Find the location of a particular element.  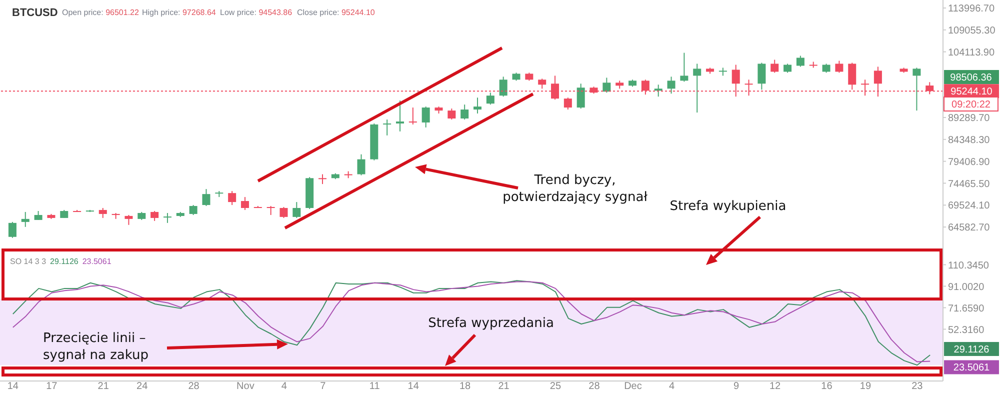

x-tick-label: 9 is located at coordinates (737, 386).